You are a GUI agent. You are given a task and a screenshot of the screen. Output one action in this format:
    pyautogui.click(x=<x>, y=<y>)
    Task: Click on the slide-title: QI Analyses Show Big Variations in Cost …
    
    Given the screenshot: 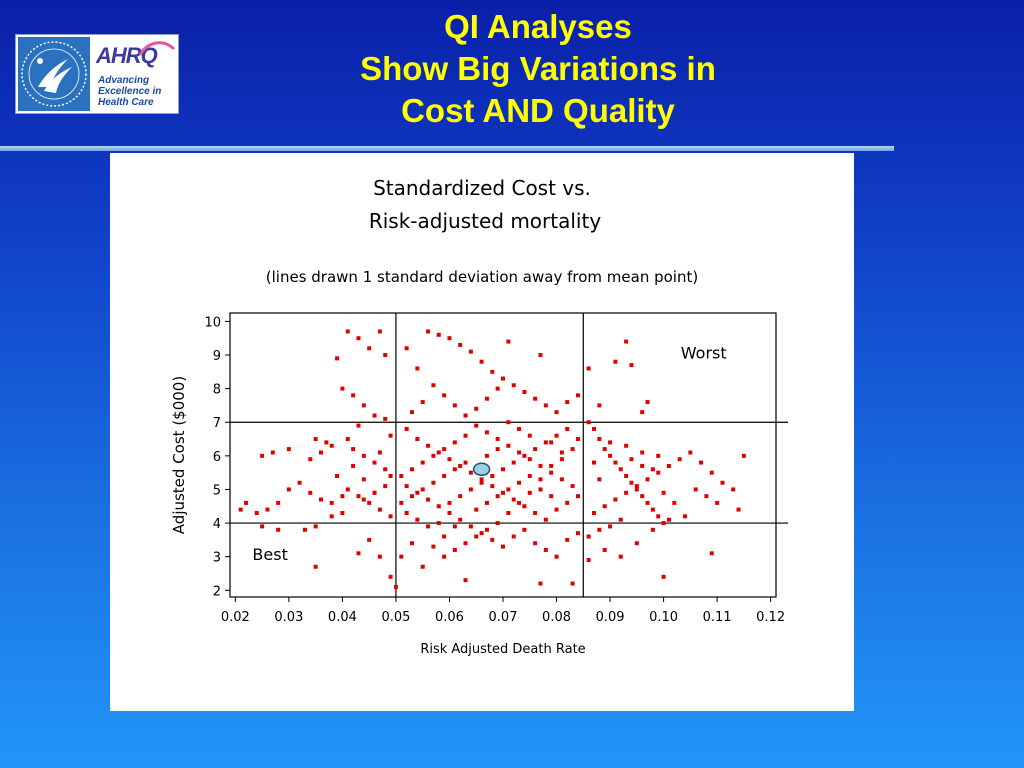 What is the action you would take?
    pyautogui.click(x=538, y=69)
    